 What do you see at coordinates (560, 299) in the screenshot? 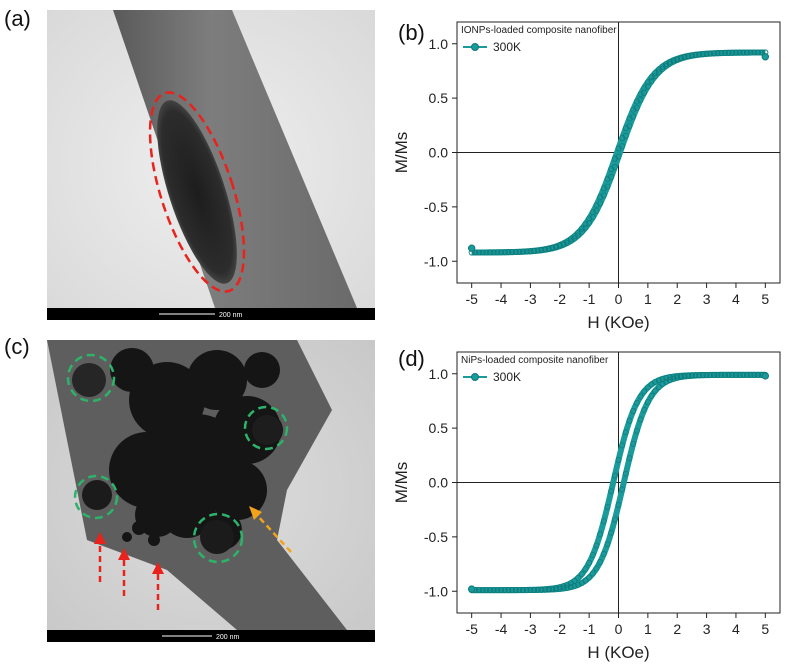
I see `x-tick-label: -2` at bounding box center [560, 299].